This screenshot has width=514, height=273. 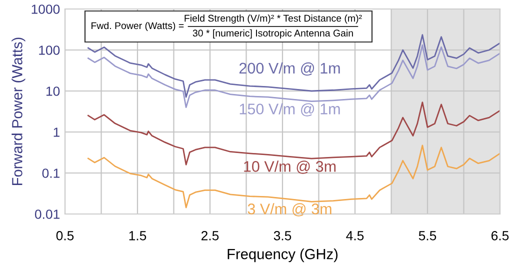 What do you see at coordinates (46, 9) in the screenshot?
I see `y-tick-label: 1000` at bounding box center [46, 9].